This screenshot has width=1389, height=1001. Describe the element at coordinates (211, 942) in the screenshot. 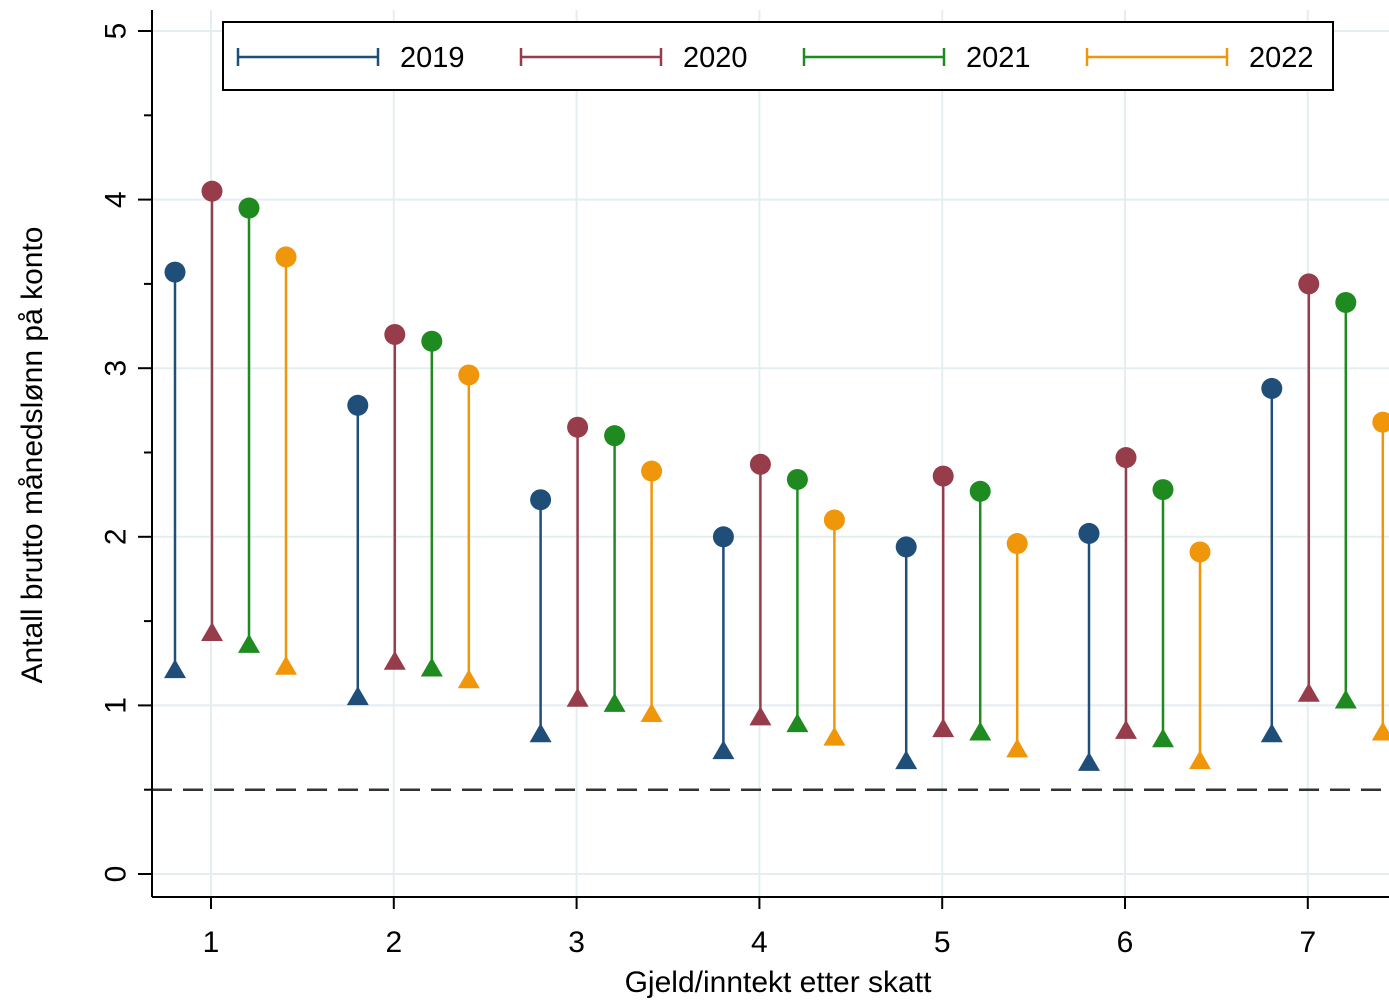

I see `x-tick-label: 1` at that location.